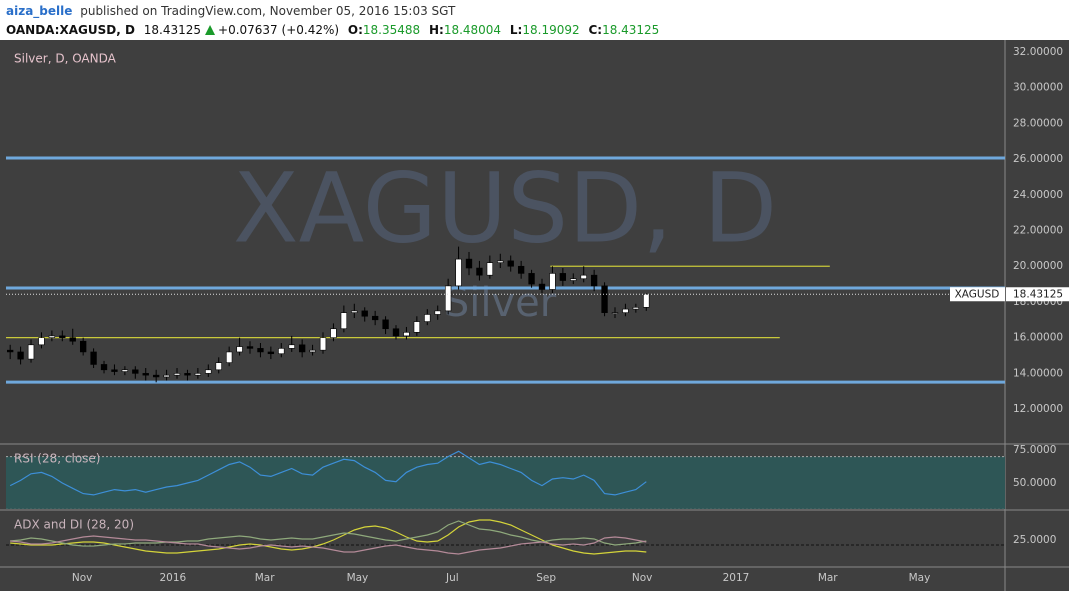 The image size is (1069, 591). I want to click on price-tag-value: 18.43125, so click(1038, 294).